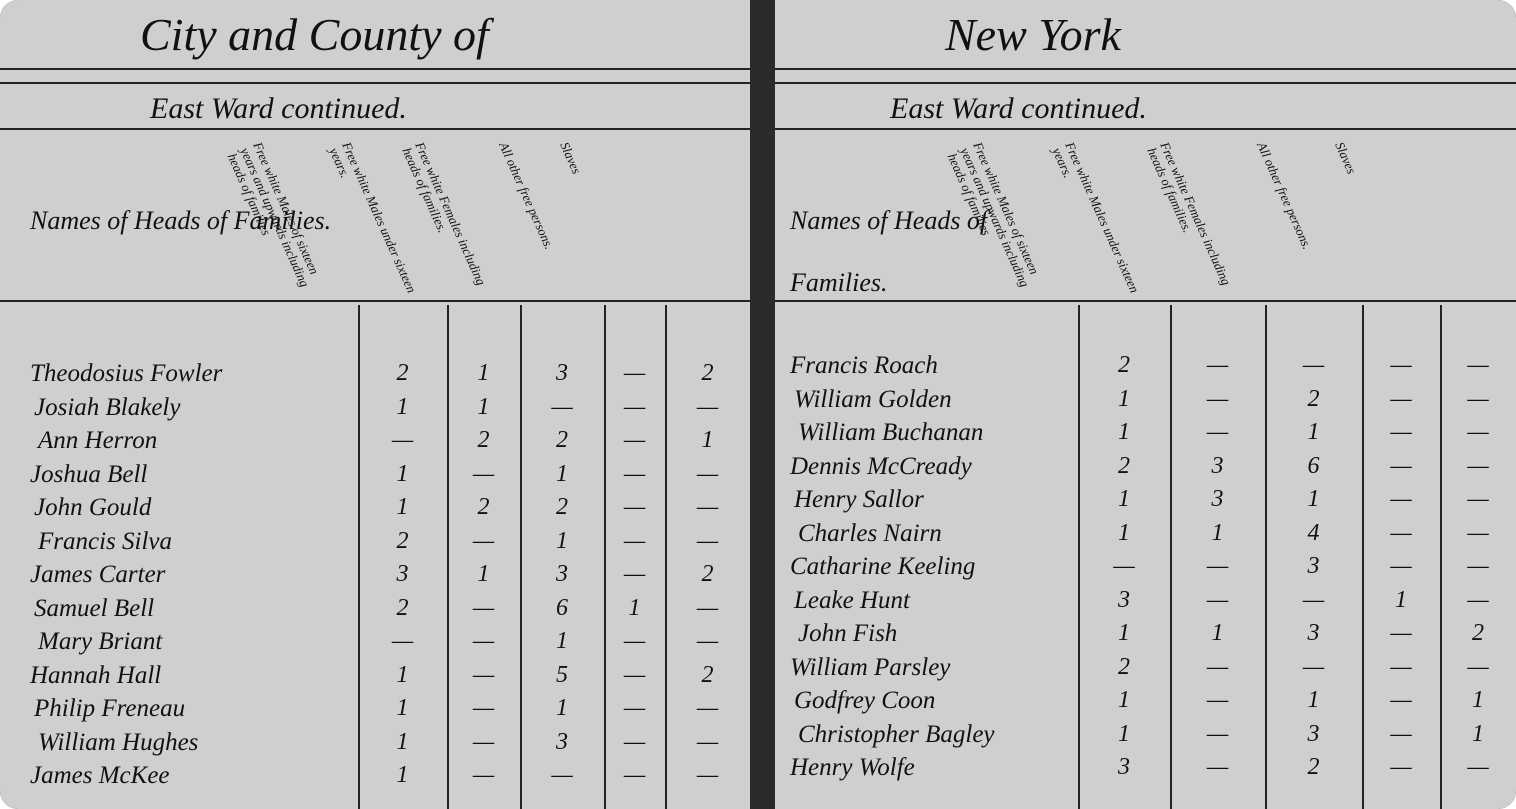 The width and height of the screenshot is (1516, 809). What do you see at coordinates (562, 674) in the screenshot?
I see `count: 5` at bounding box center [562, 674].